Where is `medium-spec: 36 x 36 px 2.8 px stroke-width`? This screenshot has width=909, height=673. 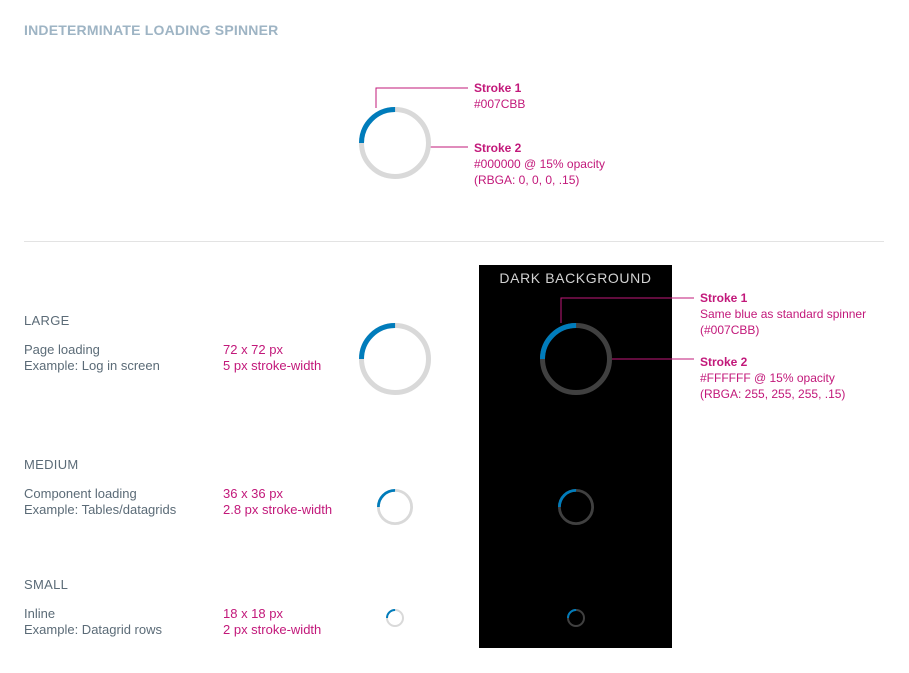 medium-spec: 36 x 36 px 2.8 px stroke-width is located at coordinates (277, 502).